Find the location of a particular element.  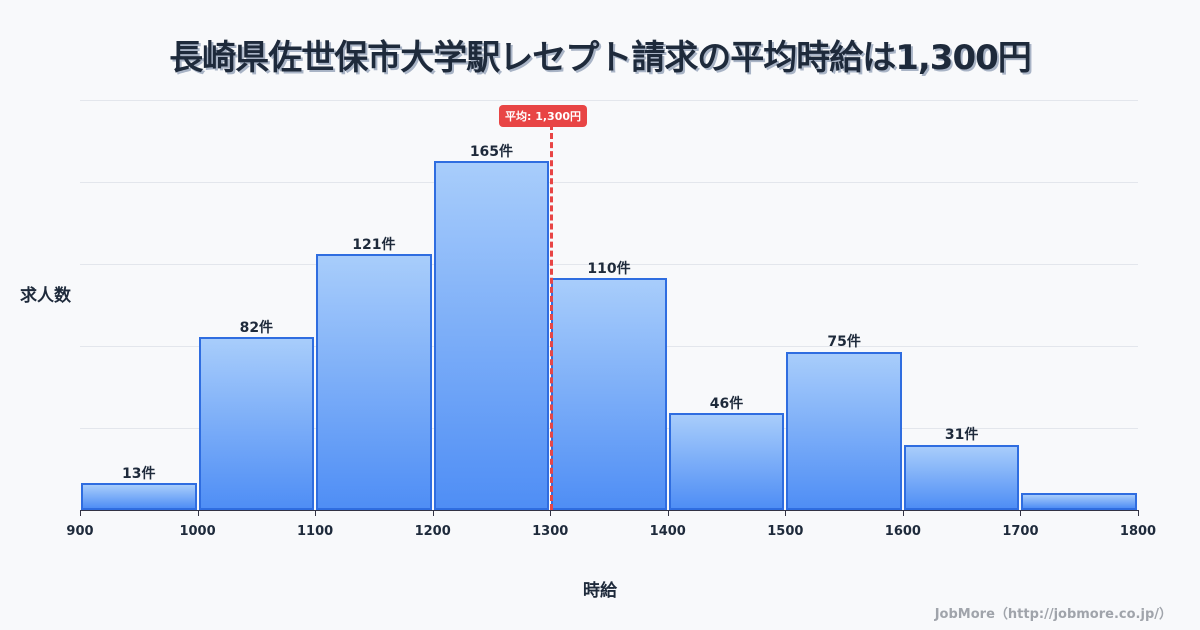

x-tick-label: 1700 is located at coordinates (1020, 531).